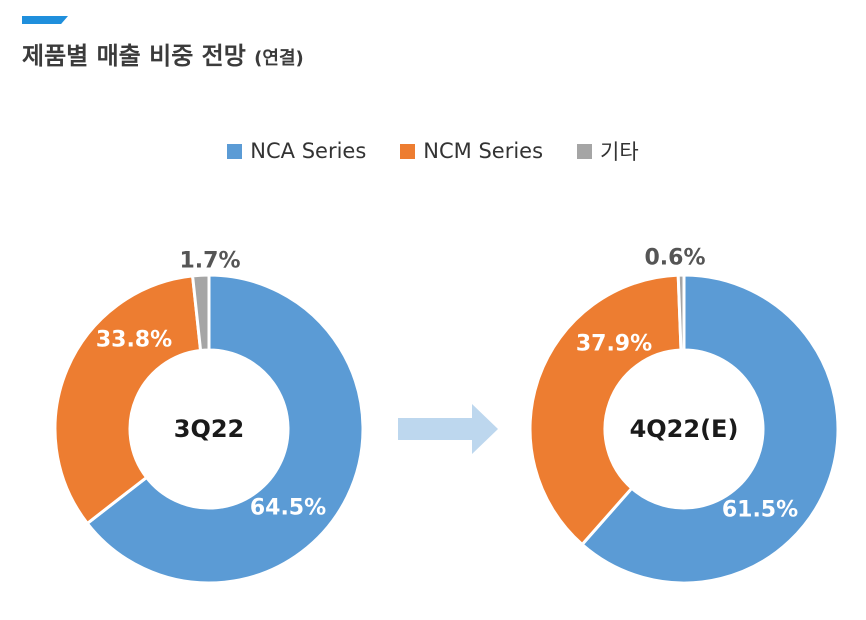  Describe the element at coordinates (134, 56) in the screenshot. I see `title-text: 제품별 매출 비중 전망` at that location.